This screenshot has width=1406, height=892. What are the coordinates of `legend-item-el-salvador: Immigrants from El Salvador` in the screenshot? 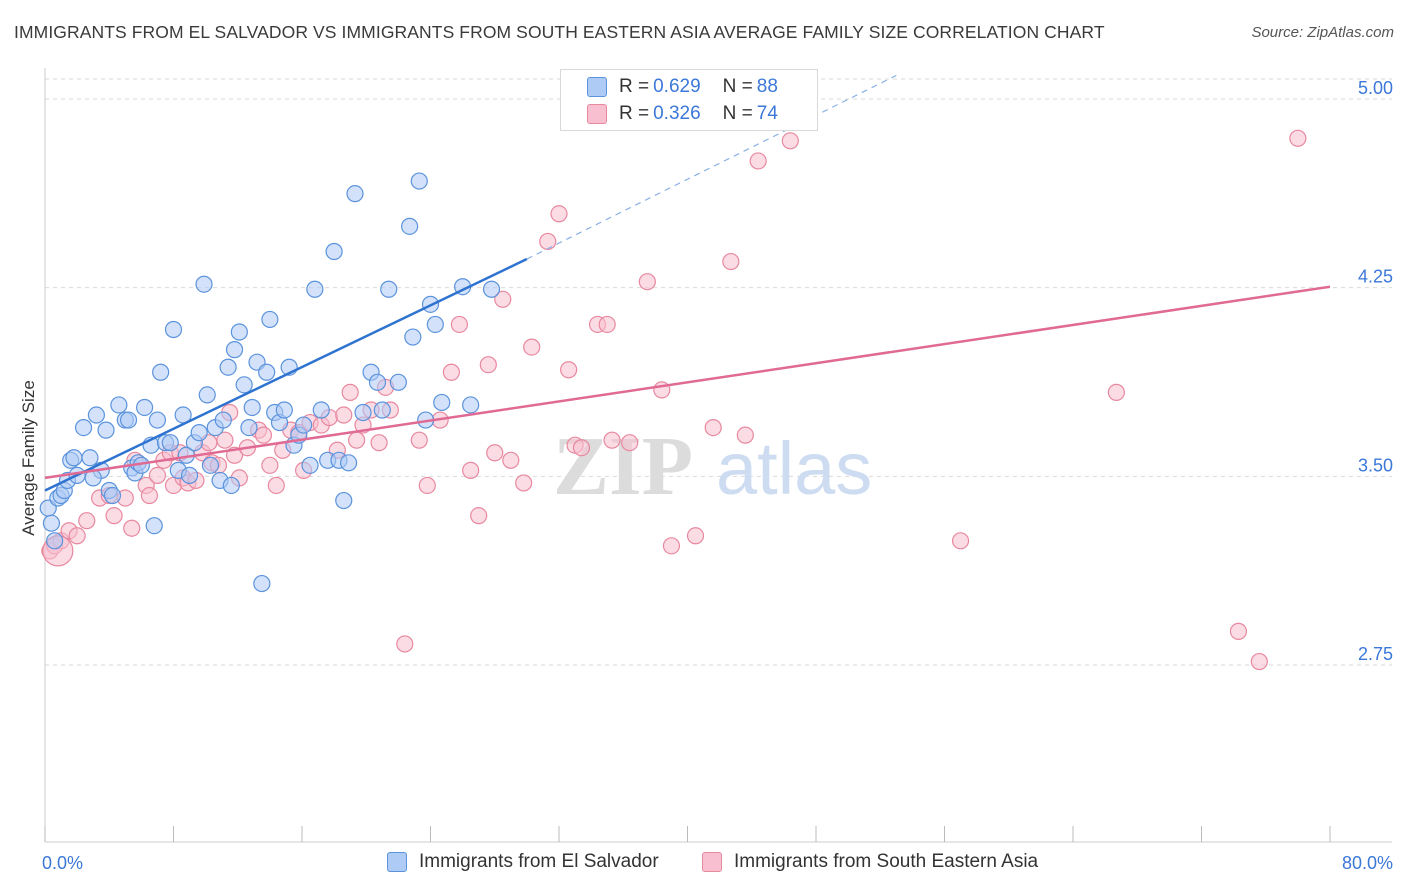 It's located at (523, 862).